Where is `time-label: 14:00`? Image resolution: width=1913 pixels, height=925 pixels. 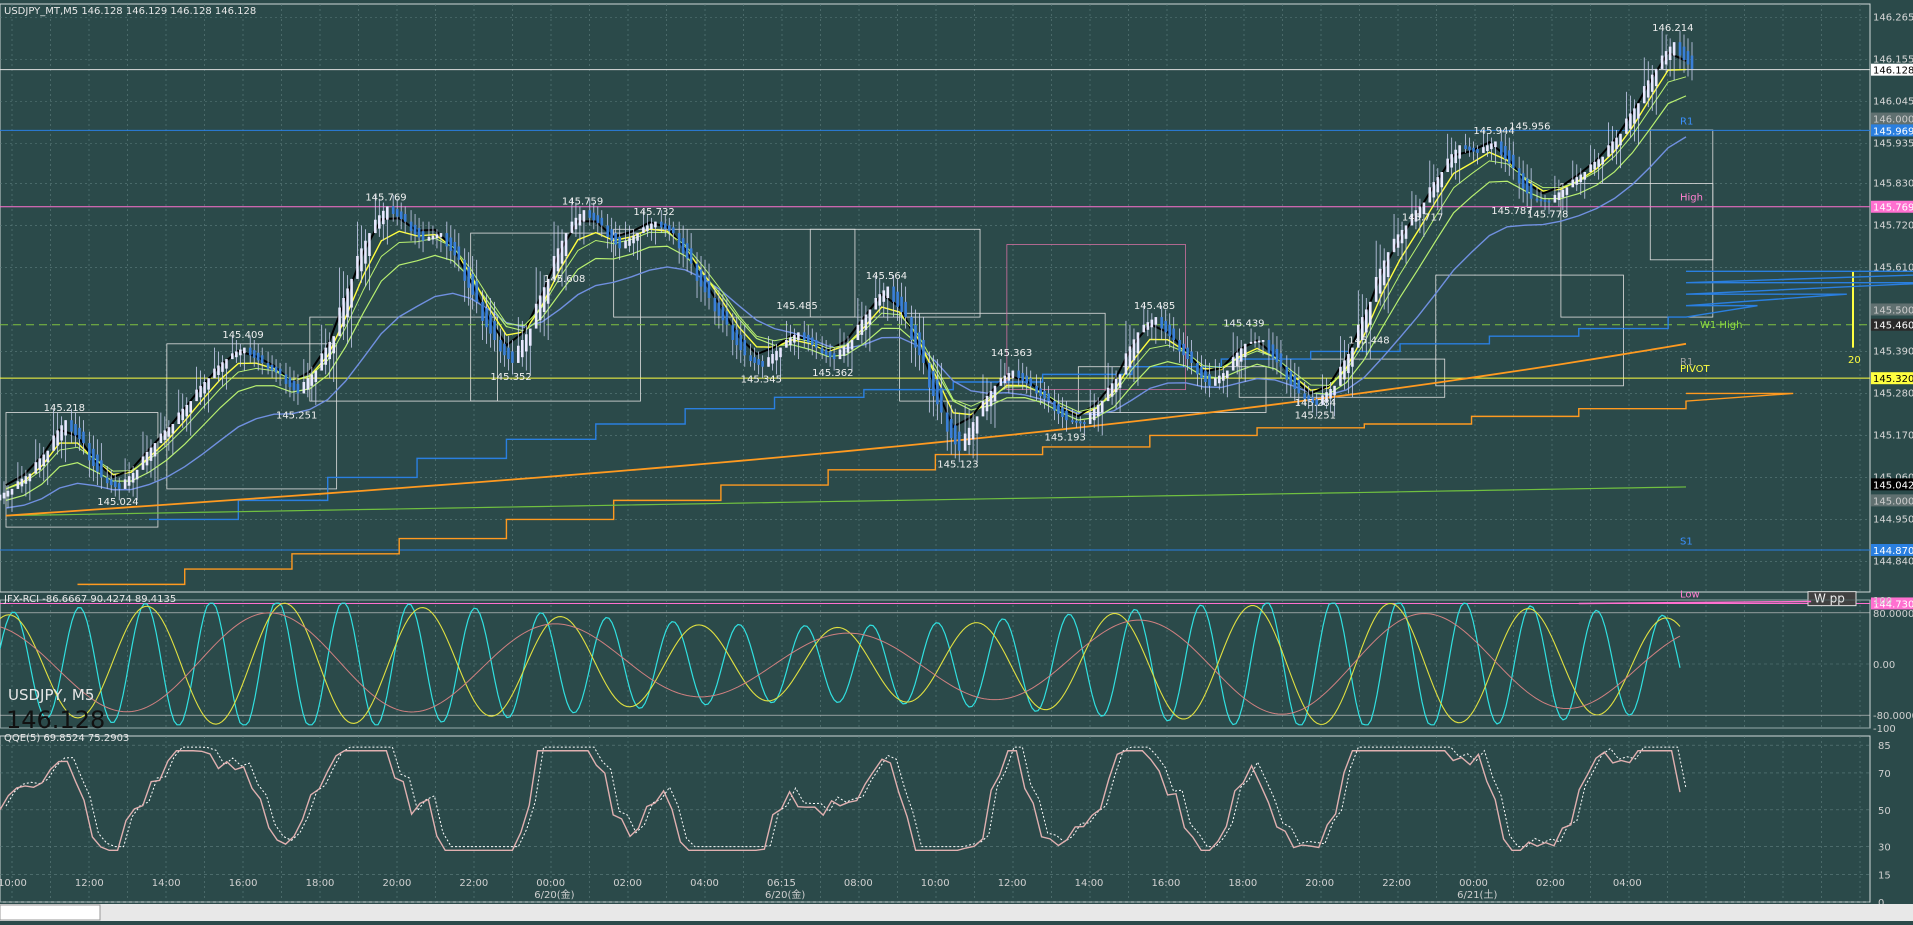
time-label: 14:00 is located at coordinates (1089, 883).